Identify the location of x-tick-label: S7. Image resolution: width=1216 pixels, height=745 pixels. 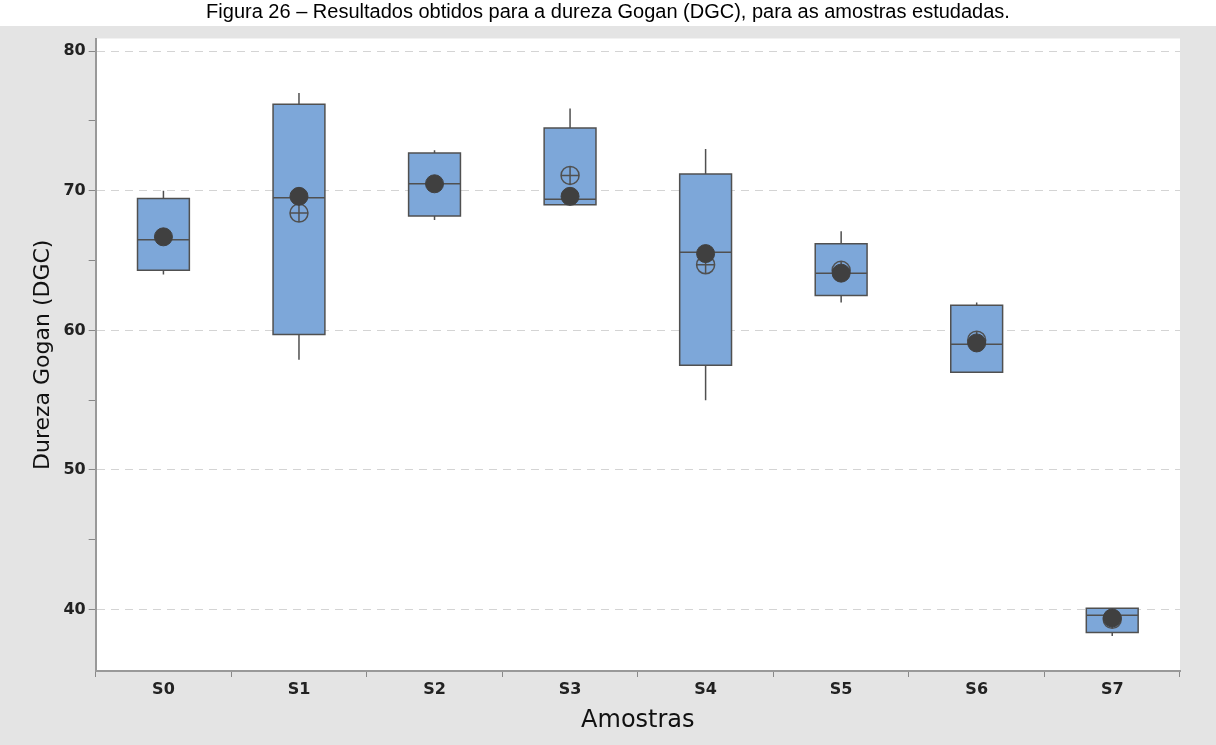
(1112, 688).